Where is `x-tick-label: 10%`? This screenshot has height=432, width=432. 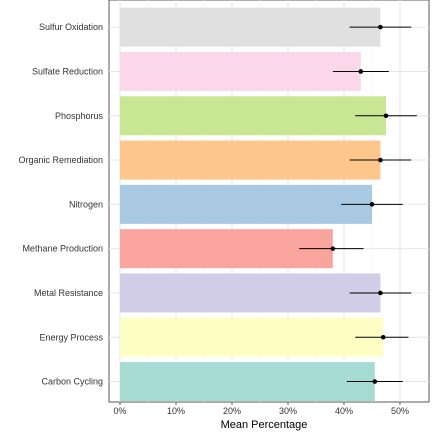
x-tick-label: 10% is located at coordinates (176, 411).